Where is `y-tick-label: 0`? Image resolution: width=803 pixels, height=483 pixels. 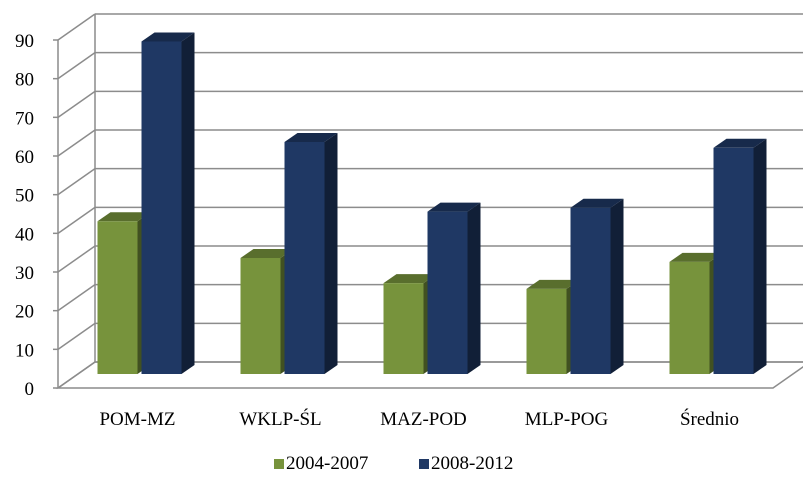
y-tick-label: 0 is located at coordinates (30, 389).